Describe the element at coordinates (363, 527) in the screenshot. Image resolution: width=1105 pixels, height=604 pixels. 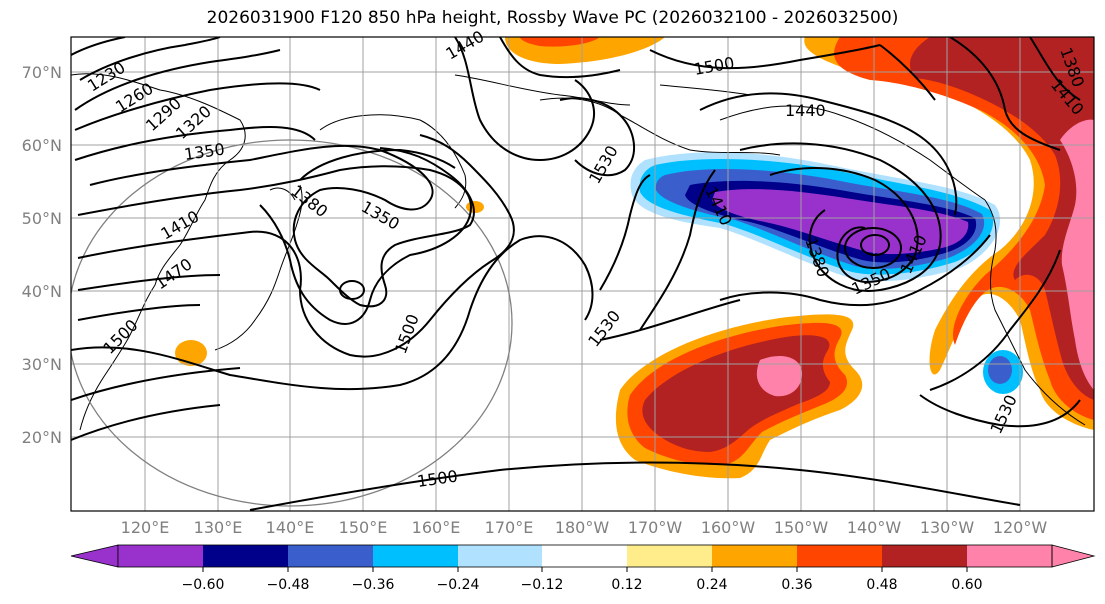
I see `lon-label: 150°E` at that location.